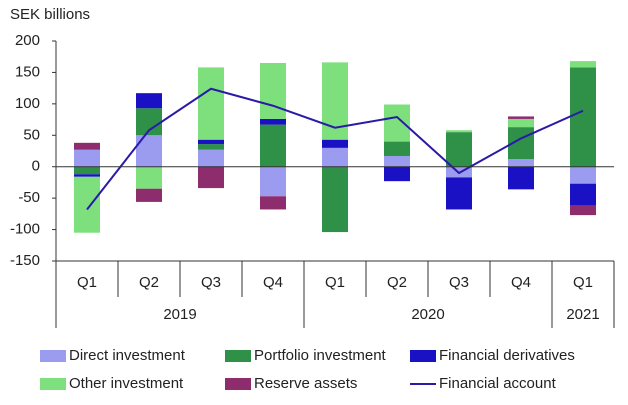 The image size is (628, 405). Describe the element at coordinates (320, 355) in the screenshot. I see `legend-label: Portfolio investment` at that location.